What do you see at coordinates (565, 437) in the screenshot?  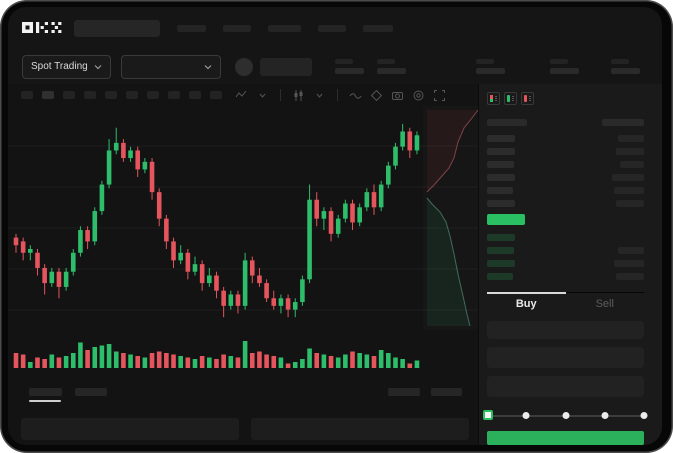 I see `buy-submit-button` at bounding box center [565, 437].